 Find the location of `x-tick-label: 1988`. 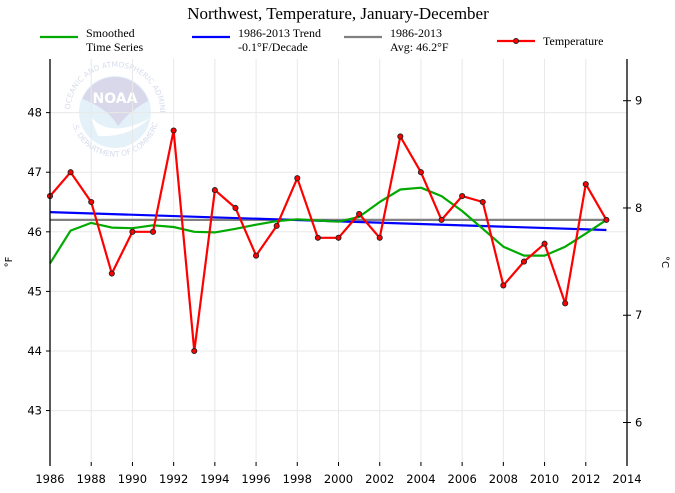

x-tick-label: 1988 is located at coordinates (91, 479).